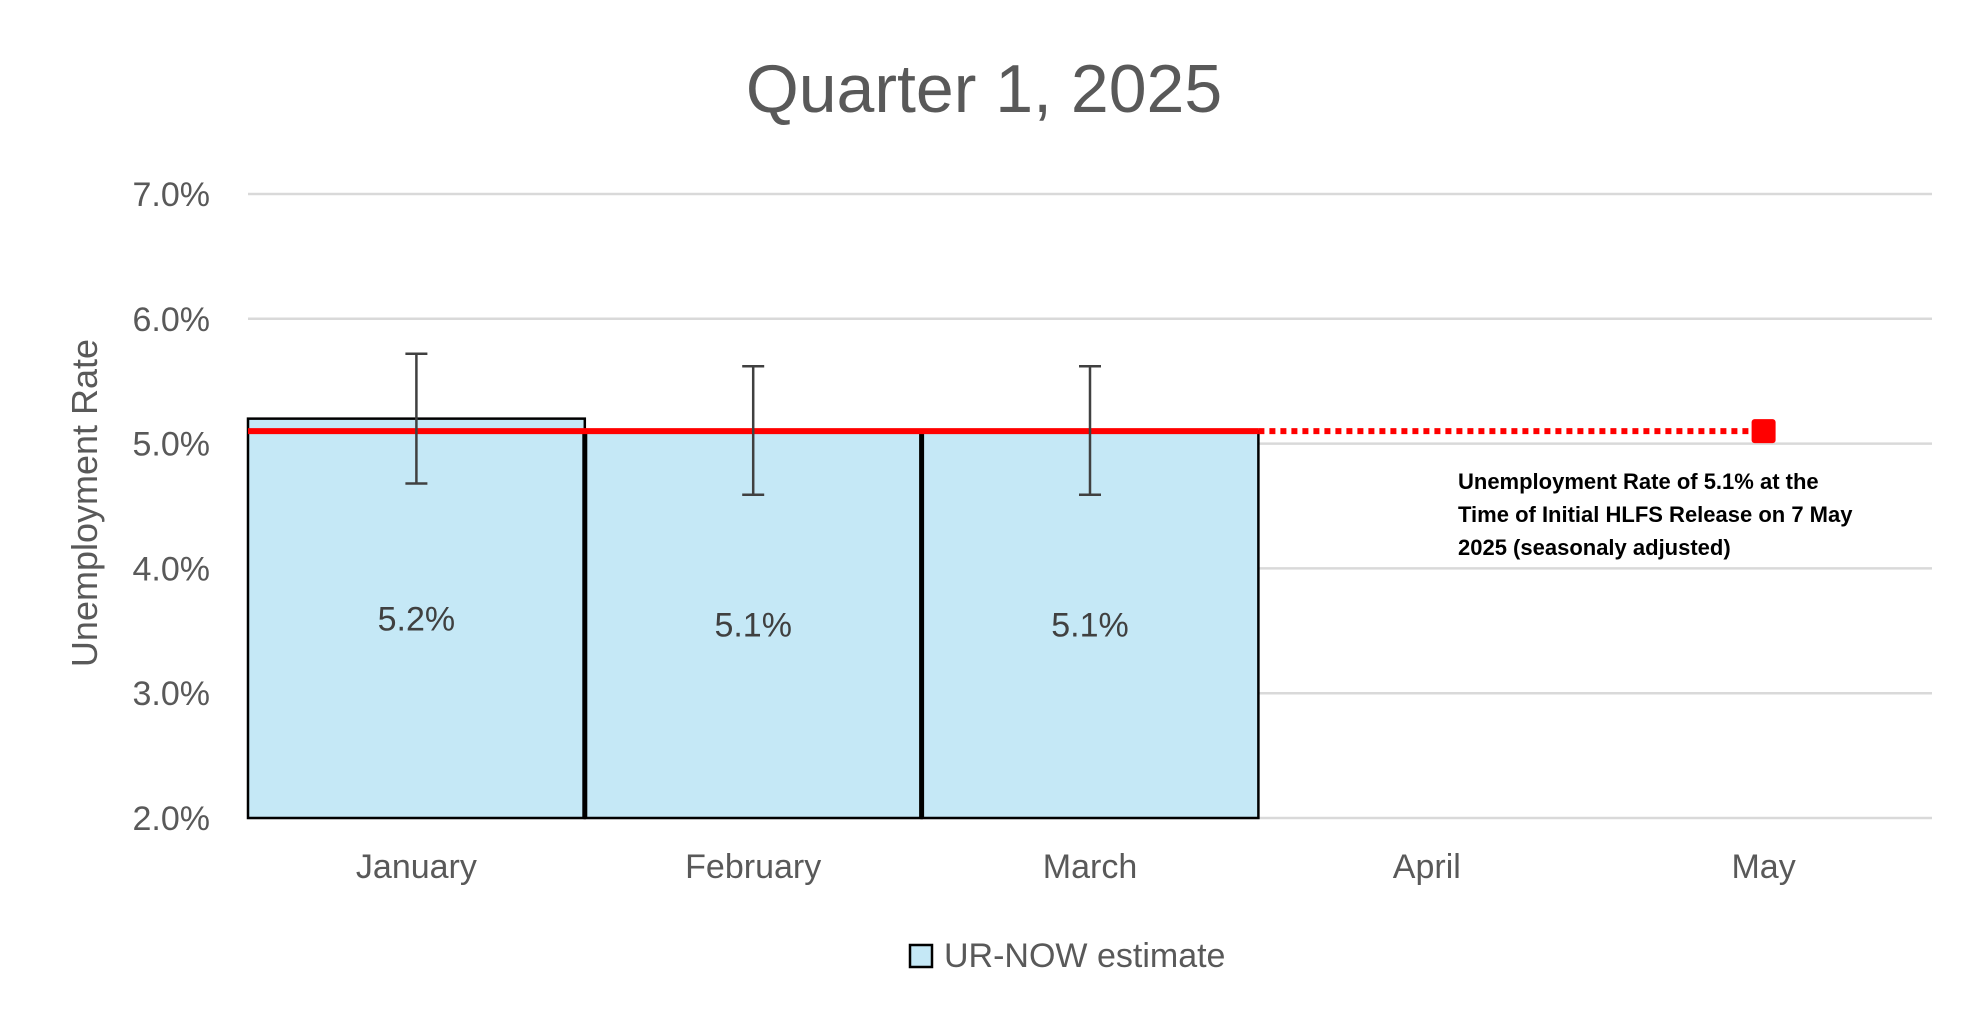  What do you see at coordinates (172, 445) in the screenshot?
I see `y-tick-label: 5.0%` at bounding box center [172, 445].